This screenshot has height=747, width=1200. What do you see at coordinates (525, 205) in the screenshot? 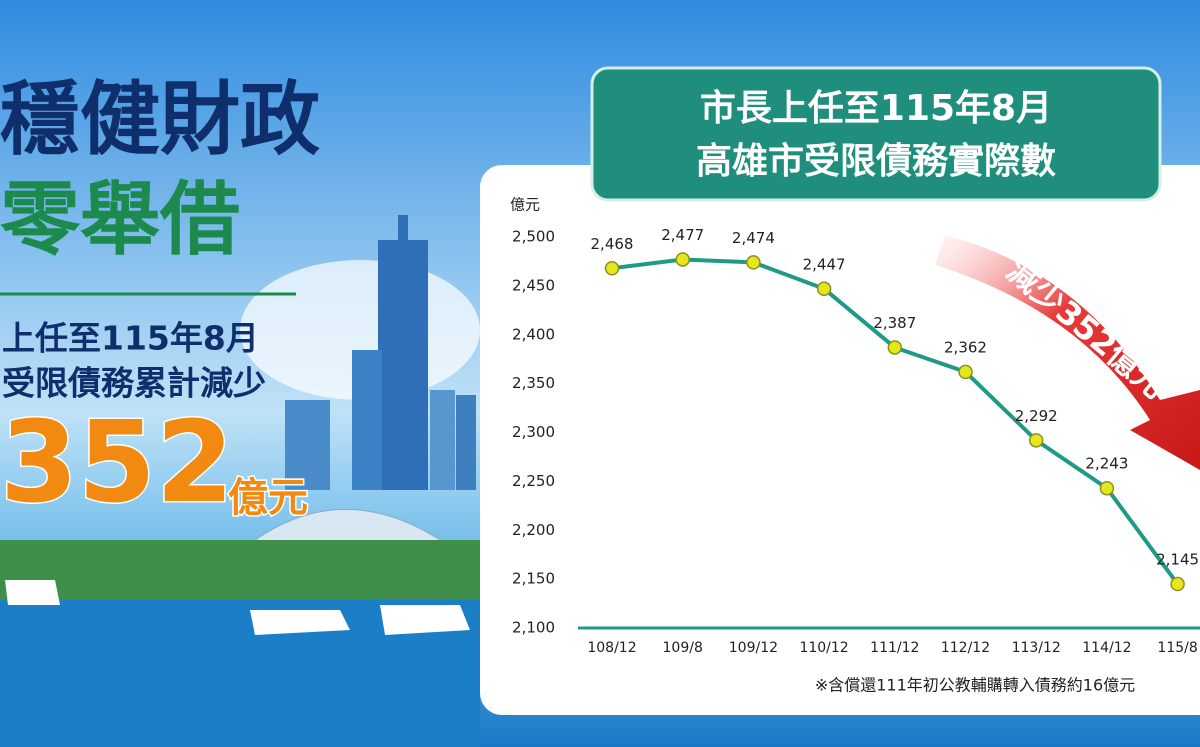
I see `y-axis-label: 億元` at bounding box center [525, 205].